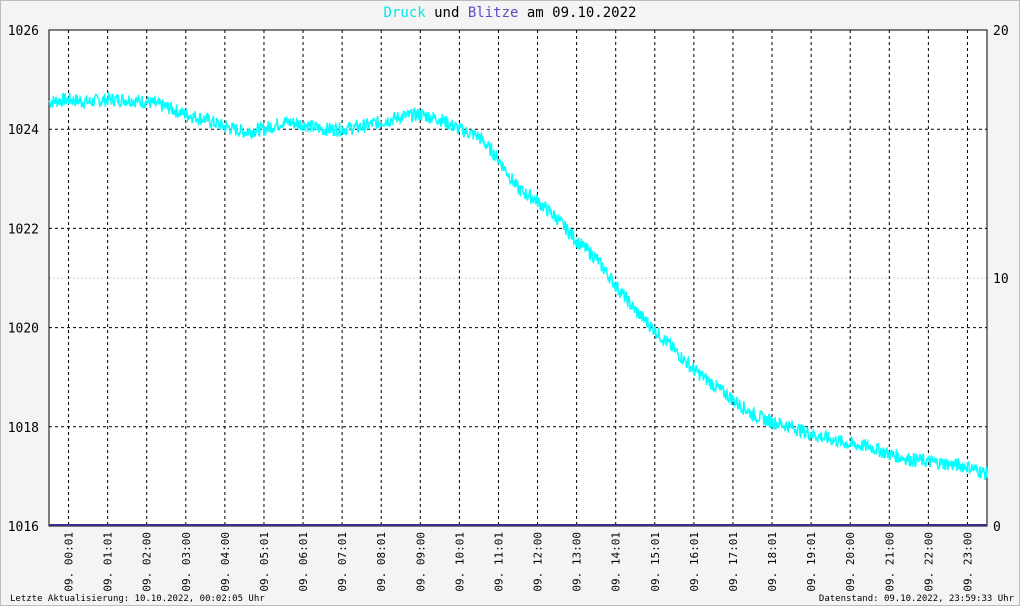 The height and width of the screenshot is (606, 1020). Describe the element at coordinates (23, 229) in the screenshot. I see `y-left-tick-label: 1022` at that location.